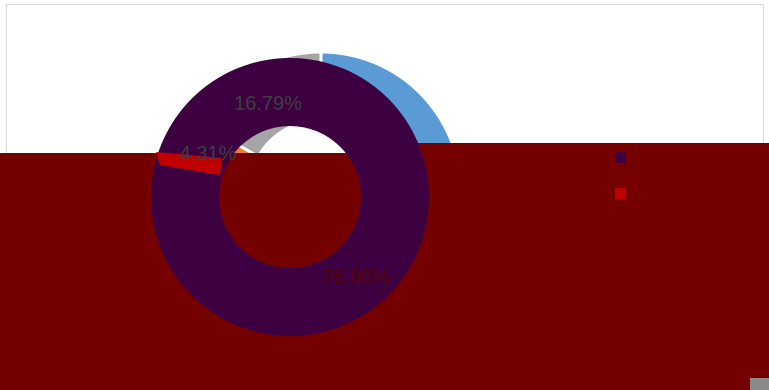 This screenshot has width=769, height=390. What do you see at coordinates (356, 278) in the screenshot?
I see `data-label-2: 78.90%` at bounding box center [356, 278].